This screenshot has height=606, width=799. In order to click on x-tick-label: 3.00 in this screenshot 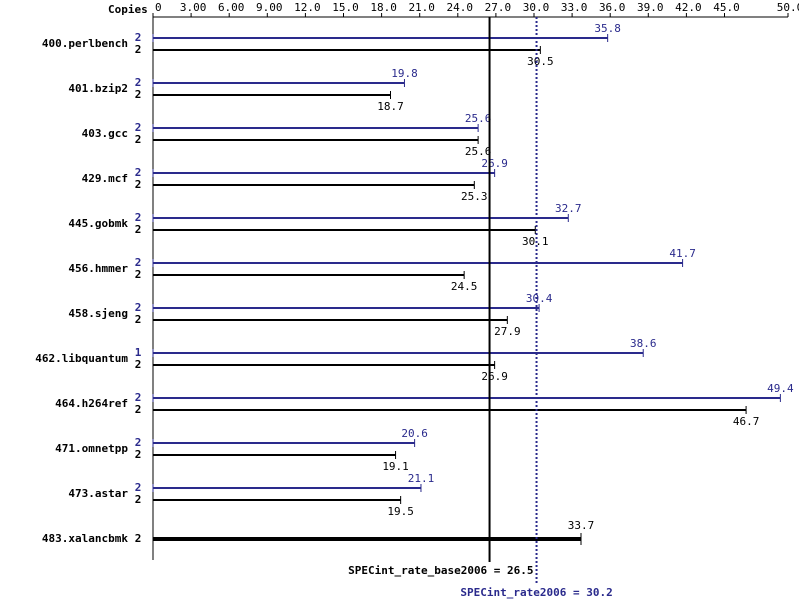, I will do `click(193, 7)`.